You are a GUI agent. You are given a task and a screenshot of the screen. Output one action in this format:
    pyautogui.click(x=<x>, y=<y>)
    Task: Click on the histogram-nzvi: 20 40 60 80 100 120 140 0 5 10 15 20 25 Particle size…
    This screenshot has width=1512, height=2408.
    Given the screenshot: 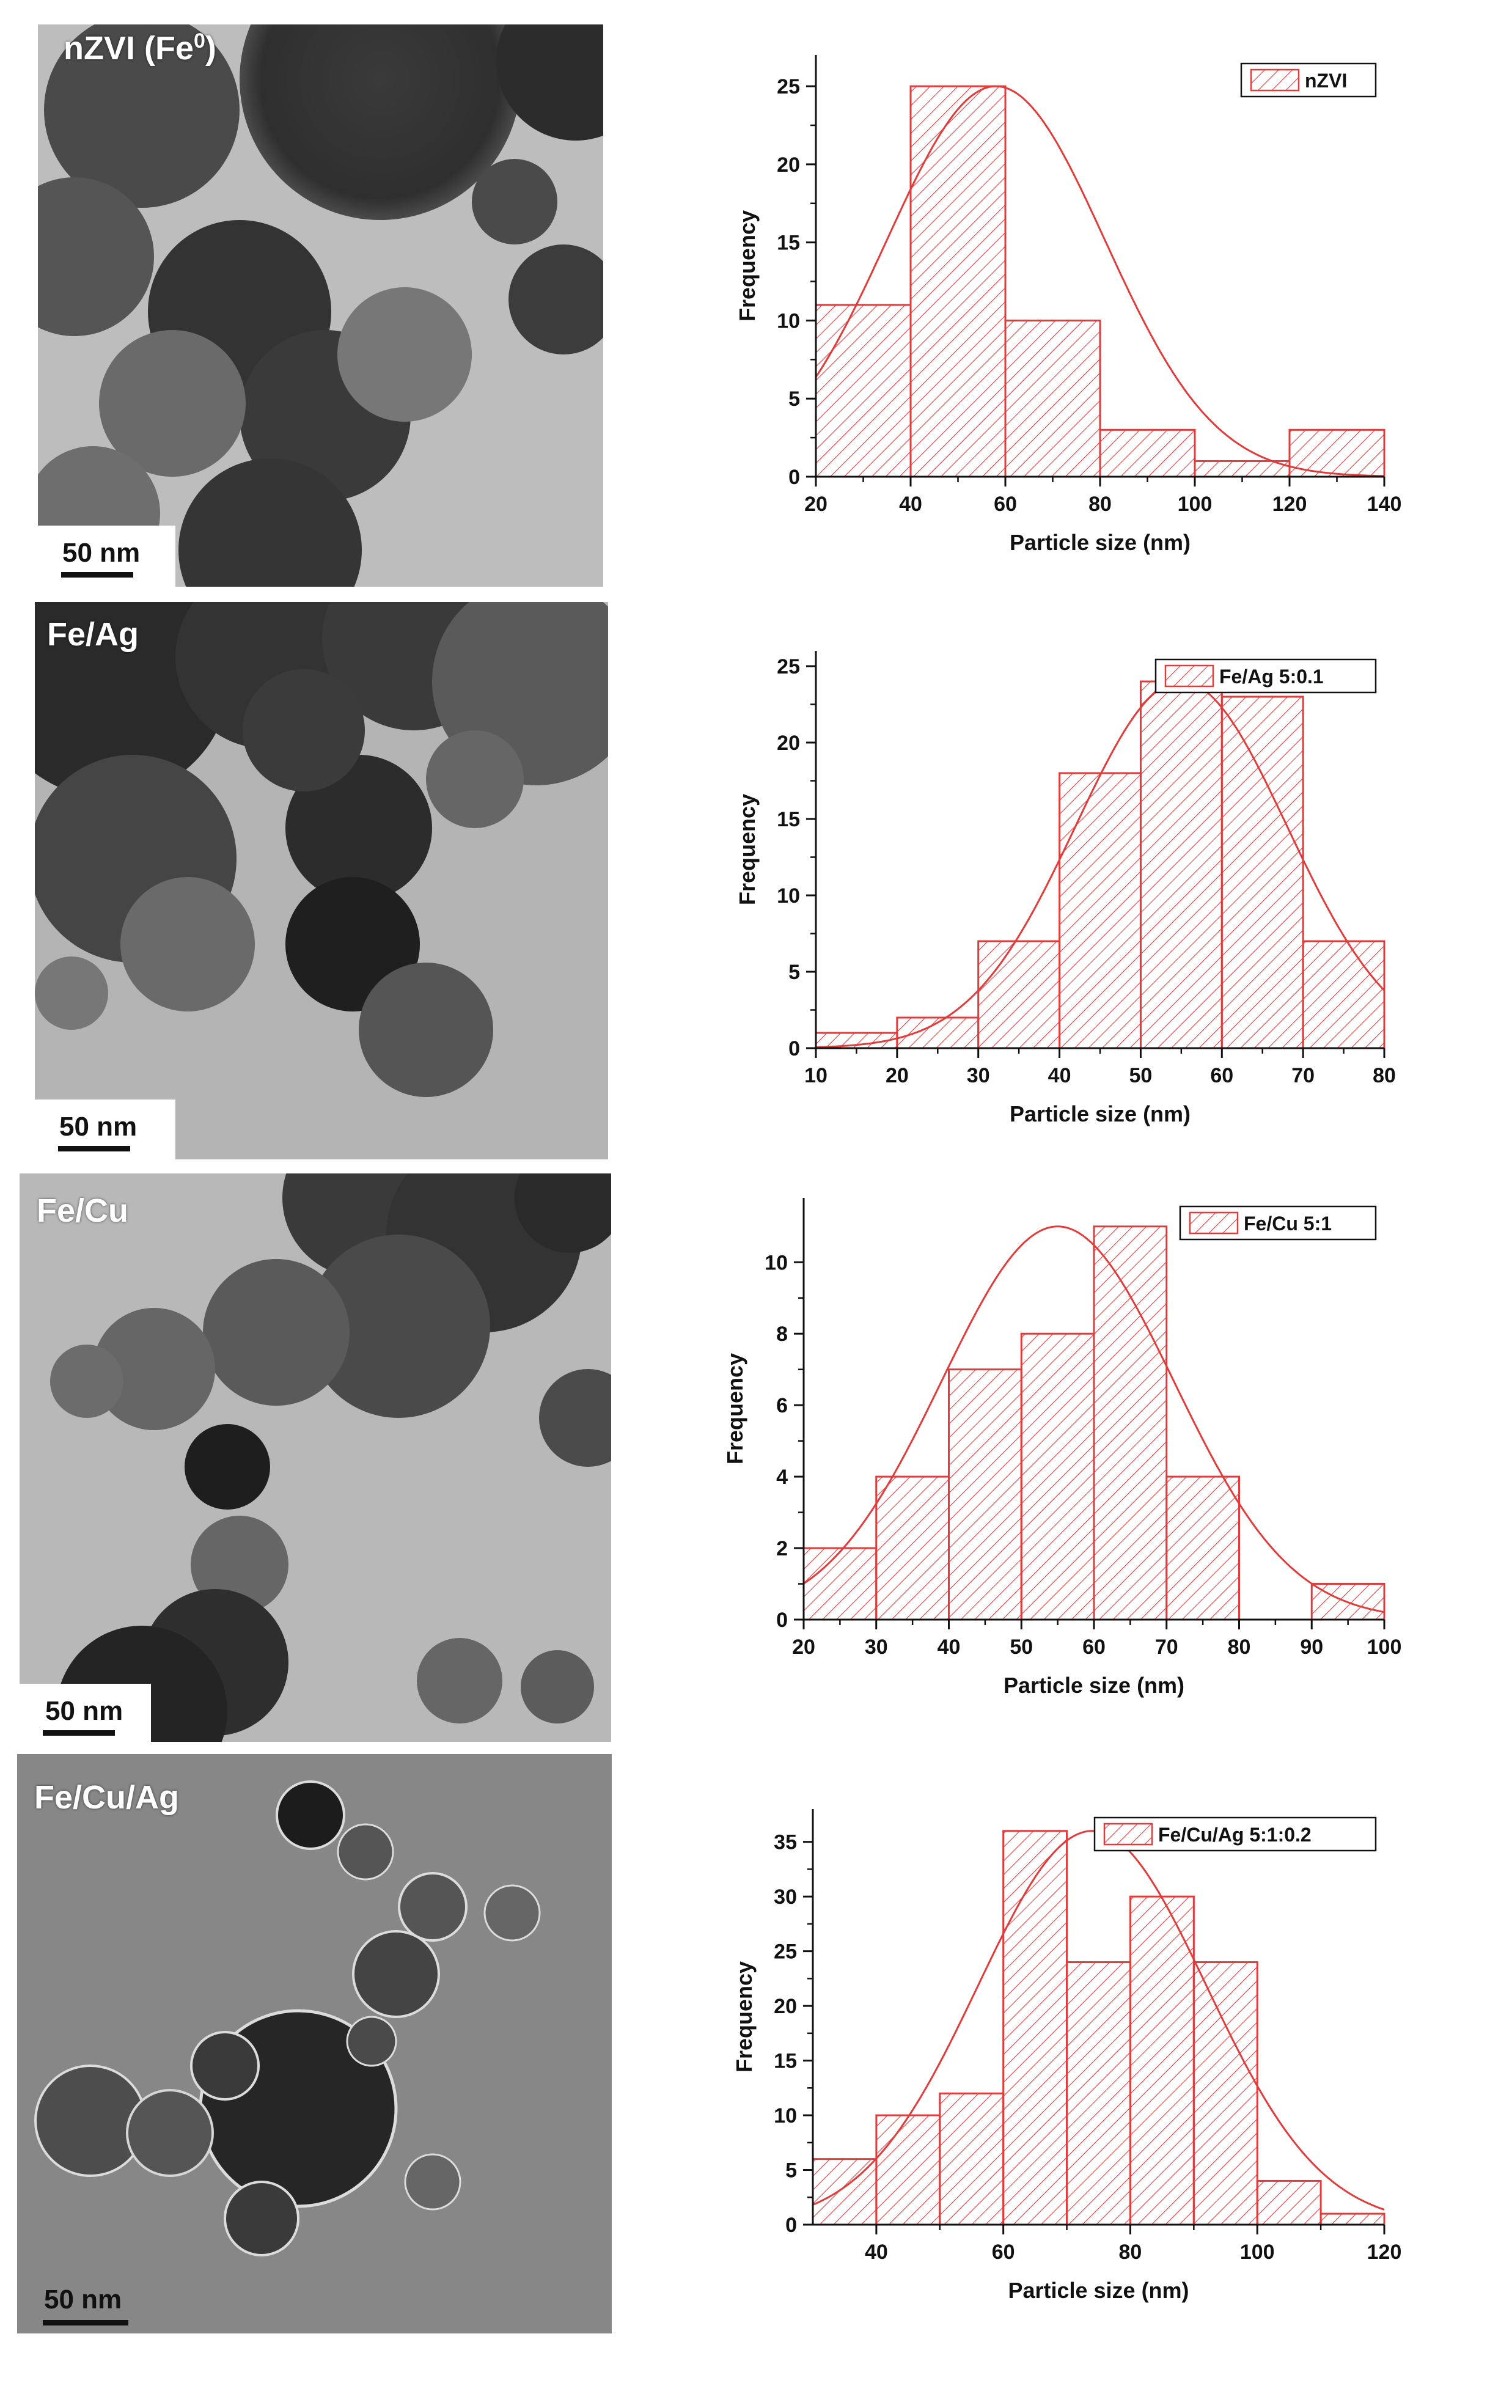 What is the action you would take?
    pyautogui.click(x=1082, y=318)
    